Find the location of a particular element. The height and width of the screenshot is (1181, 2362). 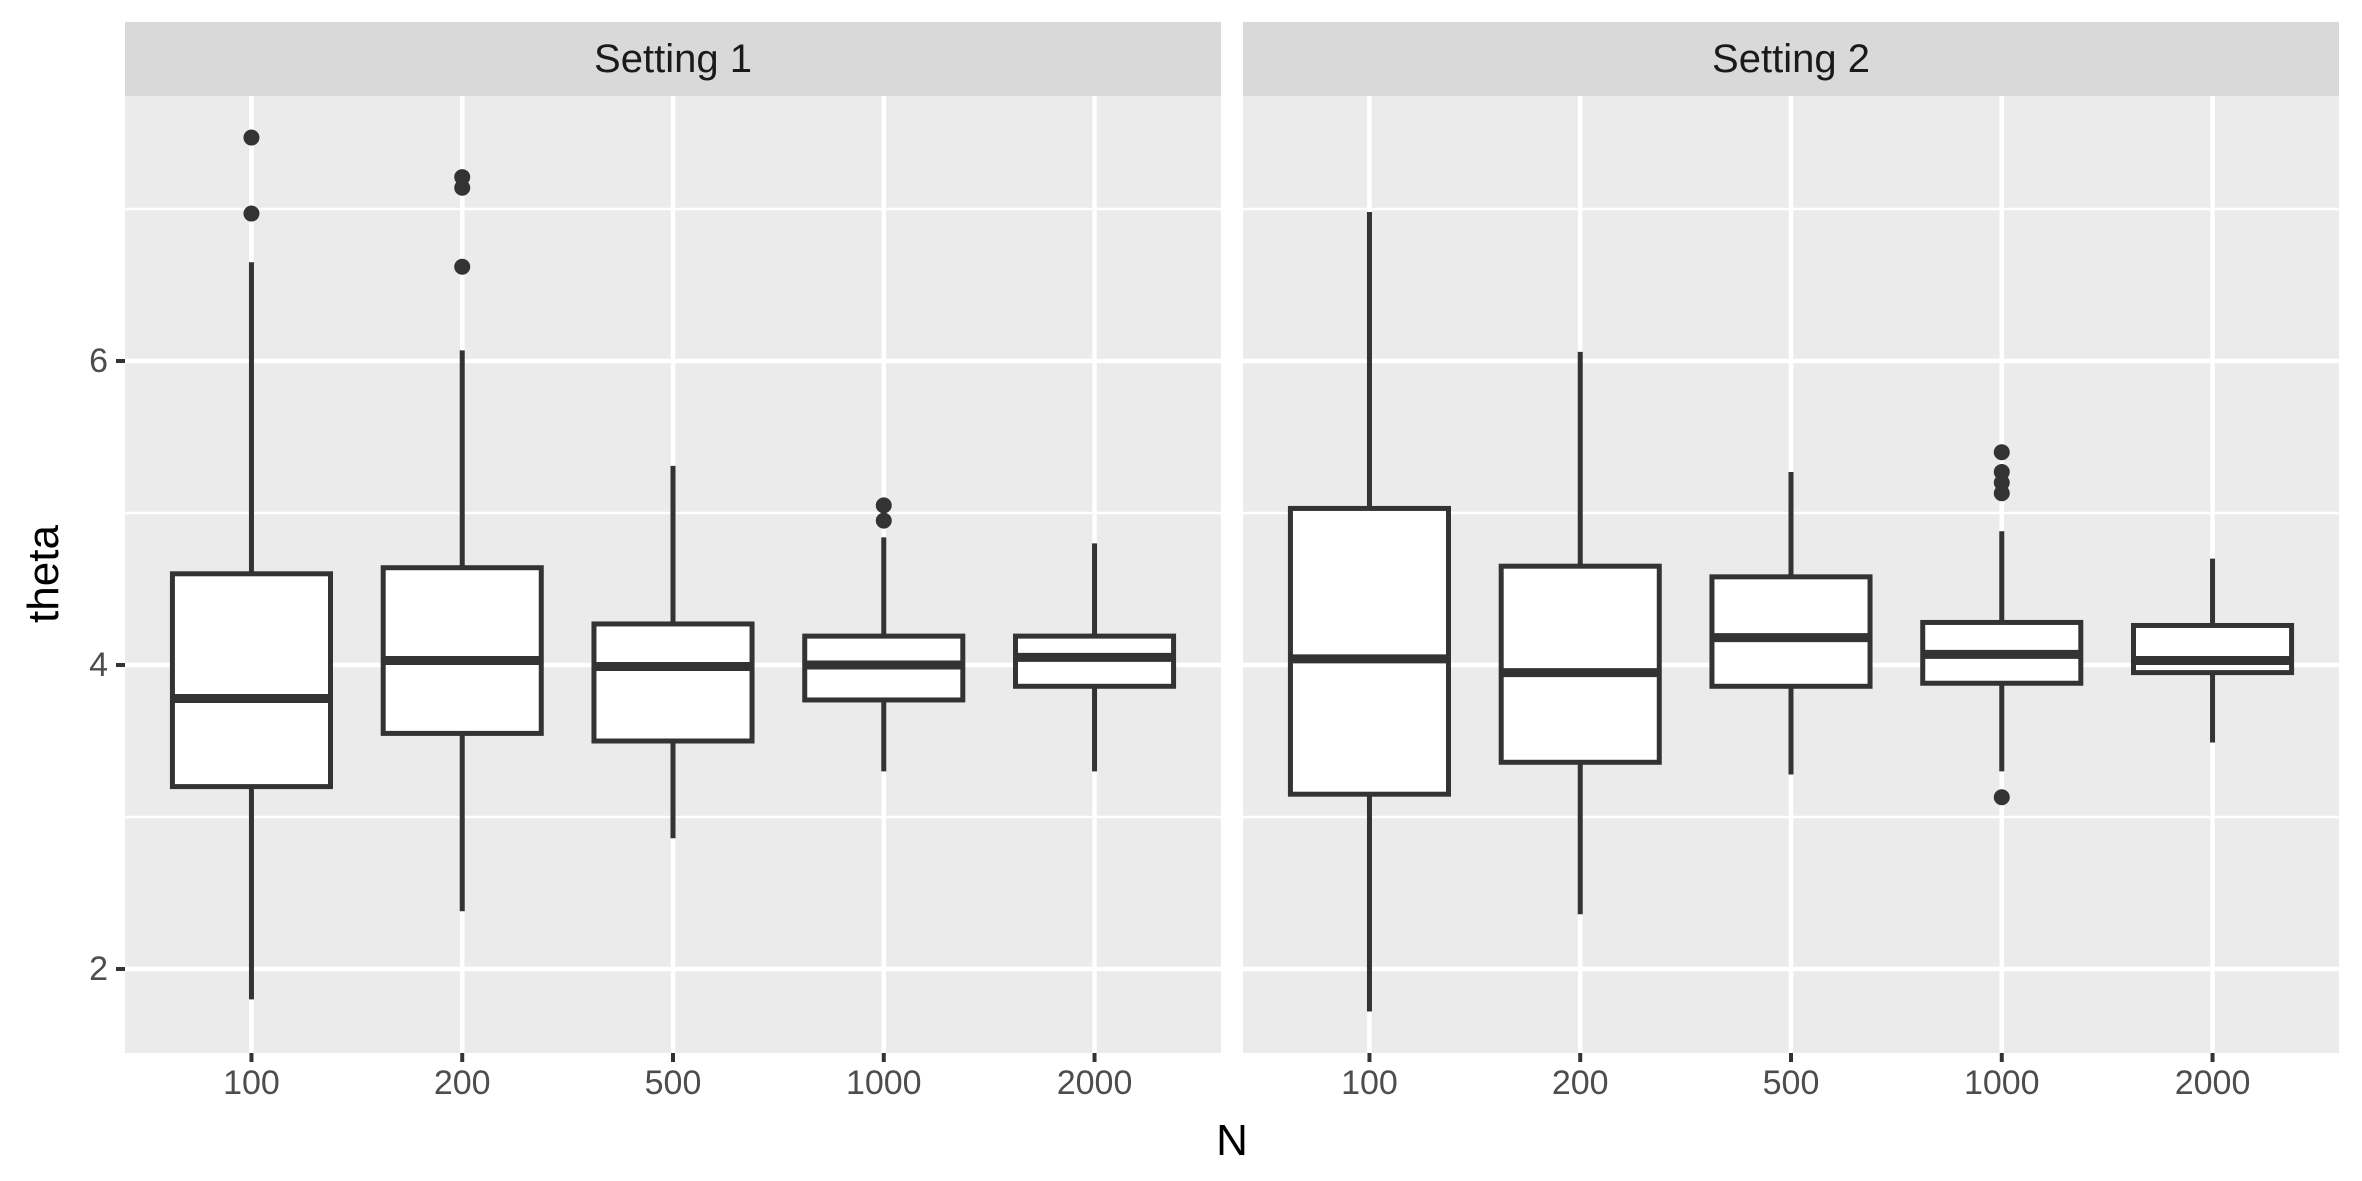

y-axis-title: theta is located at coordinates (43, 574).